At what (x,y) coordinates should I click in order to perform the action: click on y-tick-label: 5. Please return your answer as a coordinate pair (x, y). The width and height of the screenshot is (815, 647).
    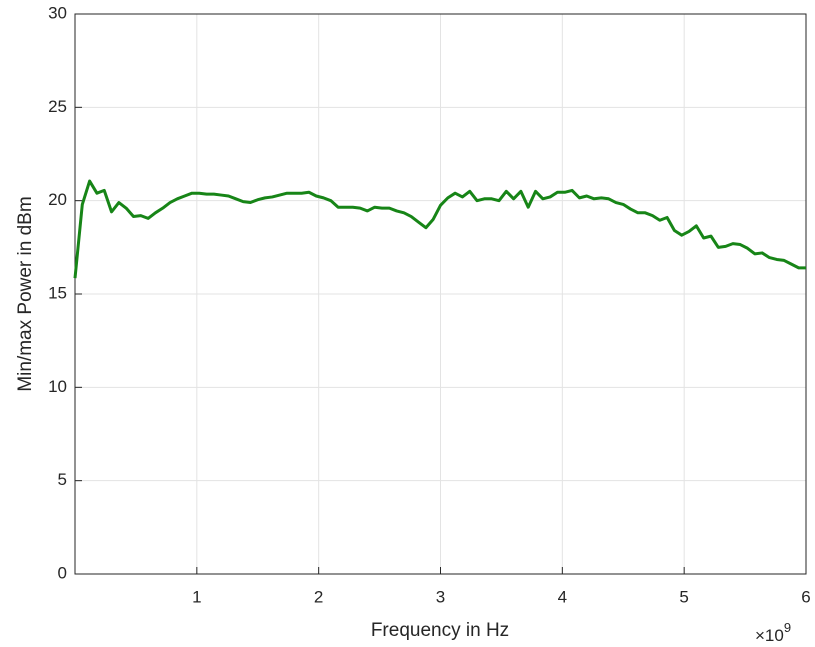
    Looking at the image, I should click on (62, 479).